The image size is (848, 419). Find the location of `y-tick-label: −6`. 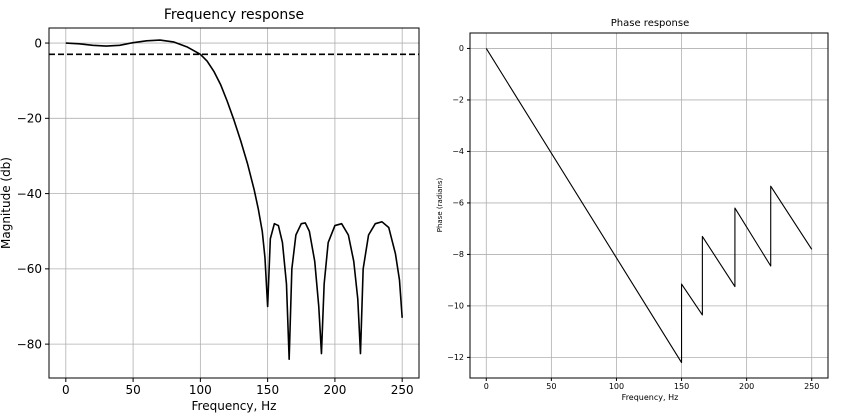

y-tick-label: −6 is located at coordinates (458, 203).